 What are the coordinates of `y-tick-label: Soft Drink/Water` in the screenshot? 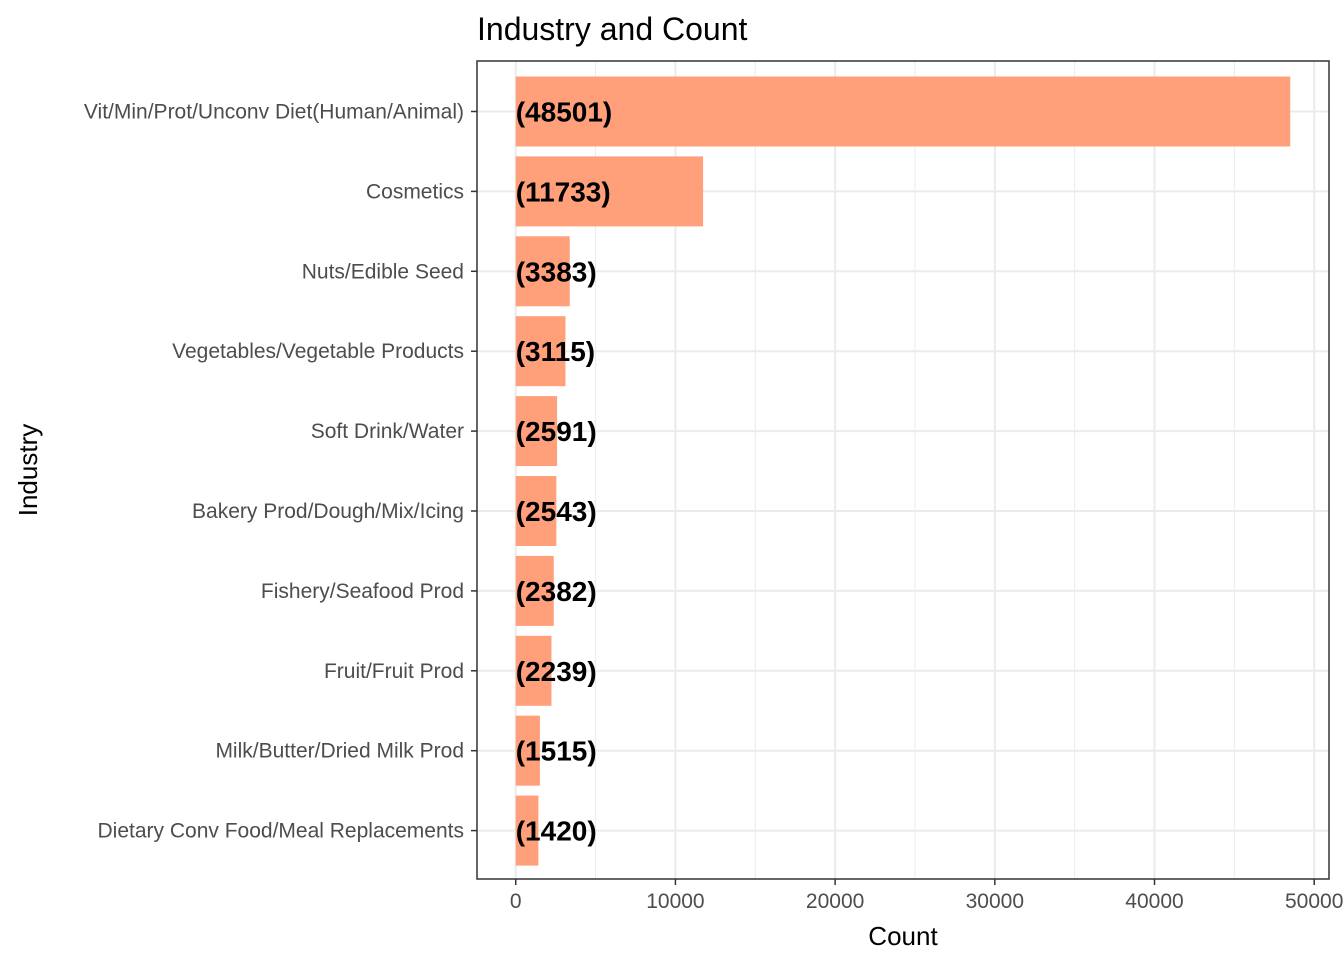 It's located at (387, 431).